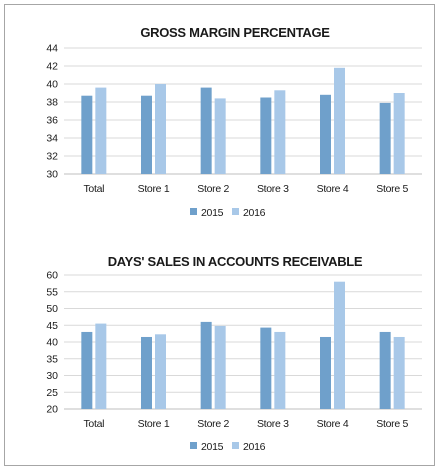 This screenshot has height=472, width=441. What do you see at coordinates (52, 121) in the screenshot?
I see `y-tick-label: 36` at bounding box center [52, 121].